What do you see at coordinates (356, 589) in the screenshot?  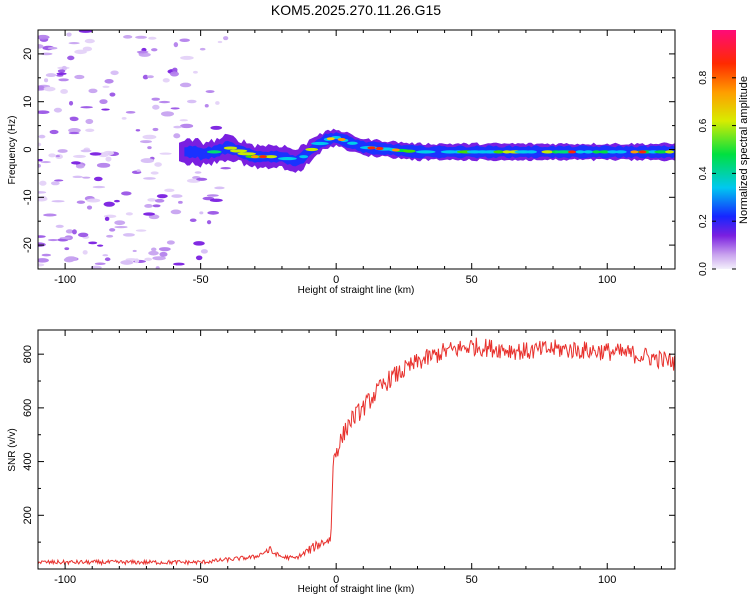 I see `snr-x-label: Height of straight line (km)` at bounding box center [356, 589].